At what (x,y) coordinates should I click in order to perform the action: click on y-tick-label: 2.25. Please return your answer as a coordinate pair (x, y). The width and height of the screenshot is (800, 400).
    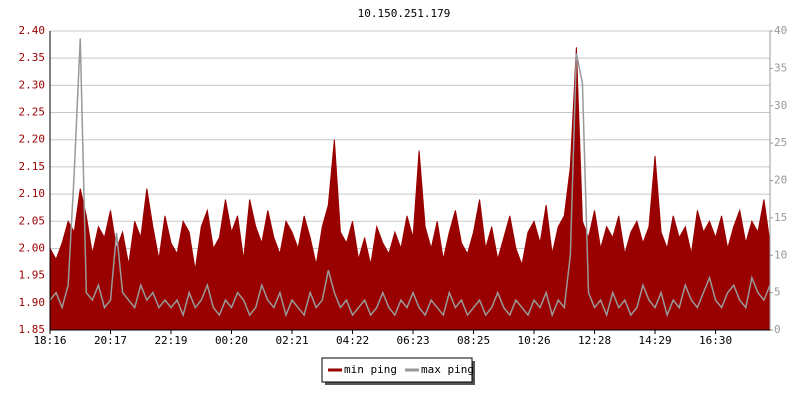
    Looking at the image, I should click on (32, 112).